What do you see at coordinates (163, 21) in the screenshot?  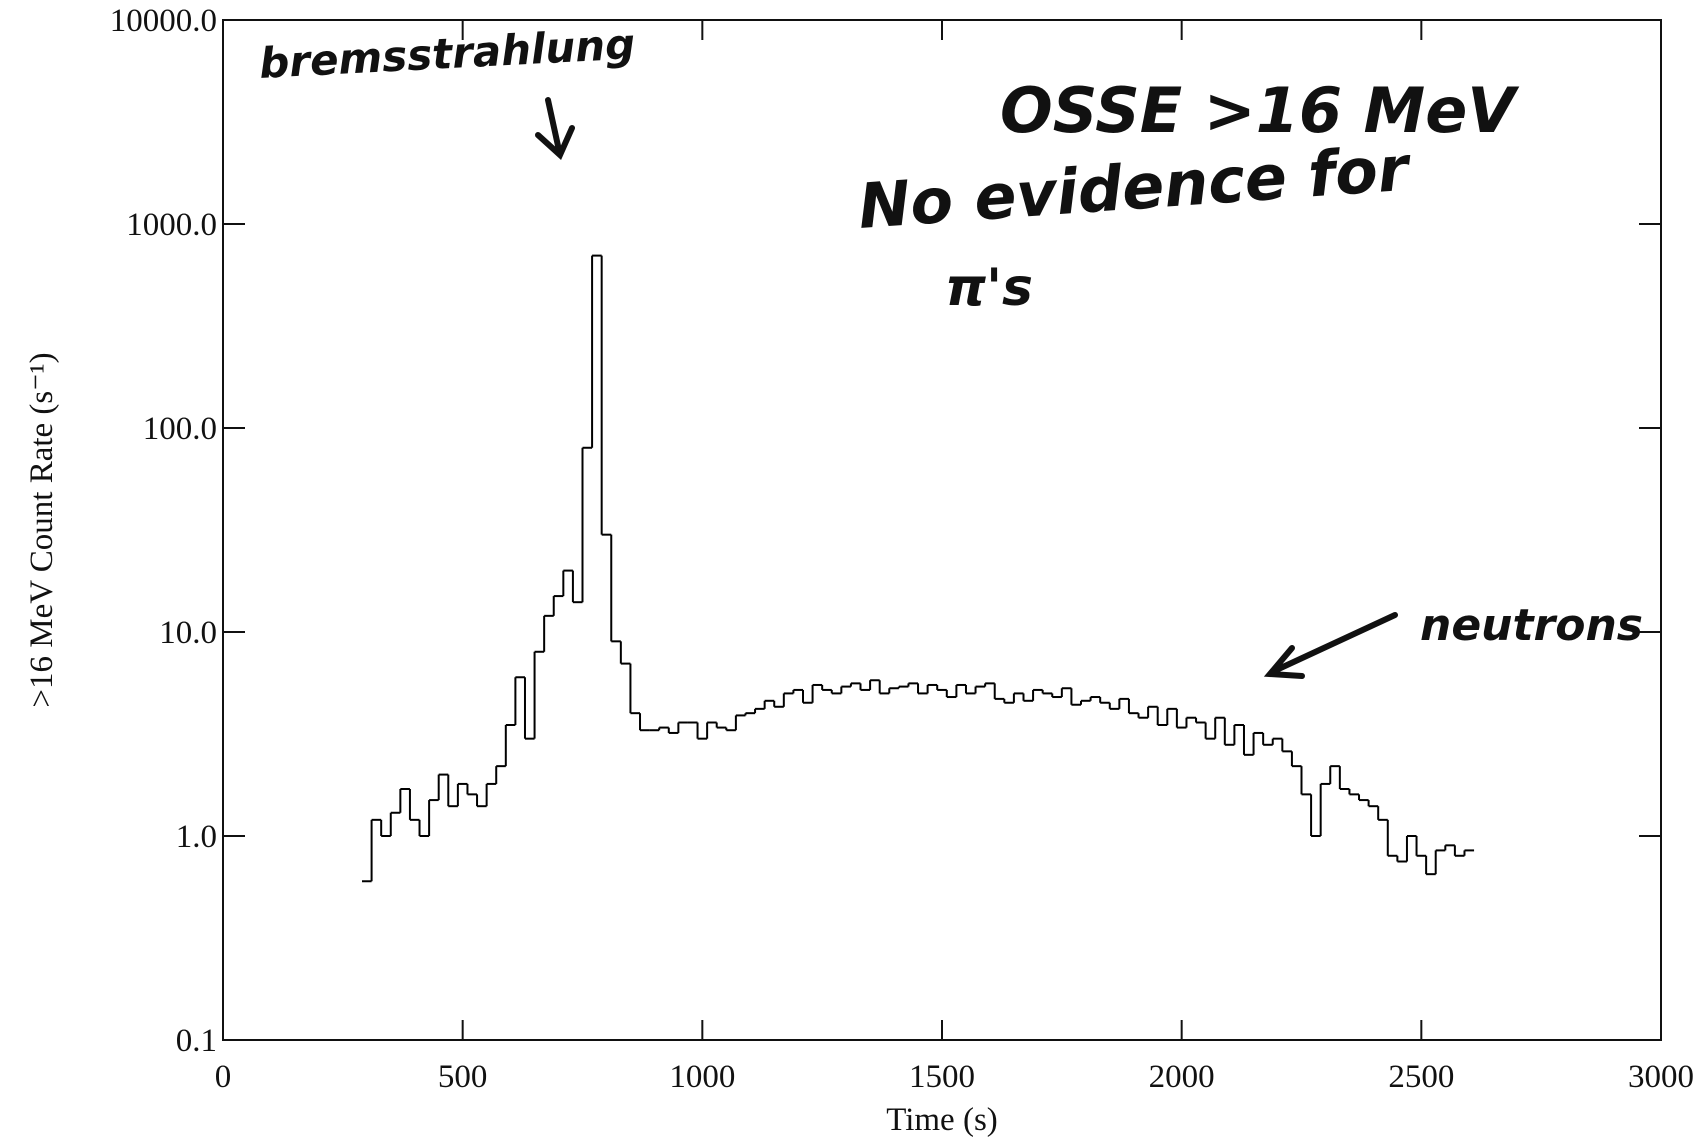 I see `y-tick-label: 10000.0` at bounding box center [163, 21].